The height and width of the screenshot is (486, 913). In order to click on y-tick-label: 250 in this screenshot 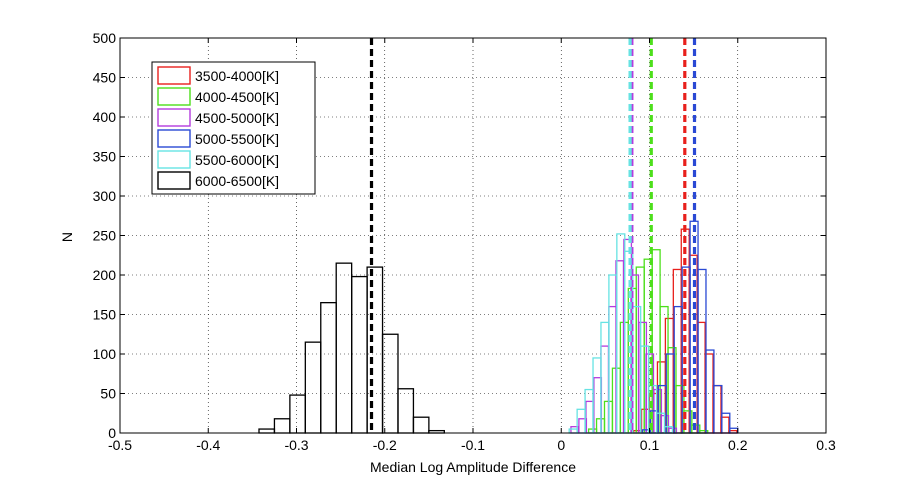, I will do `click(105, 236)`.